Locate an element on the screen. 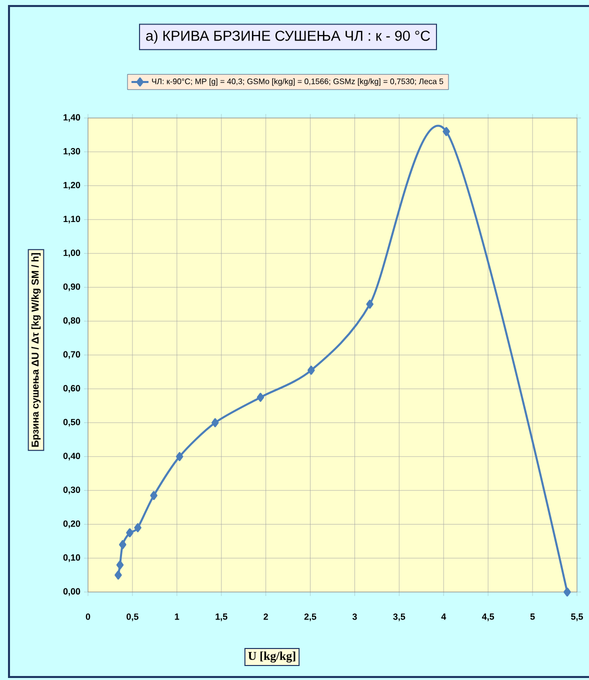 Image resolution: width=589 pixels, height=680 pixels. y-tick-label: 0,90 is located at coordinates (71, 287).